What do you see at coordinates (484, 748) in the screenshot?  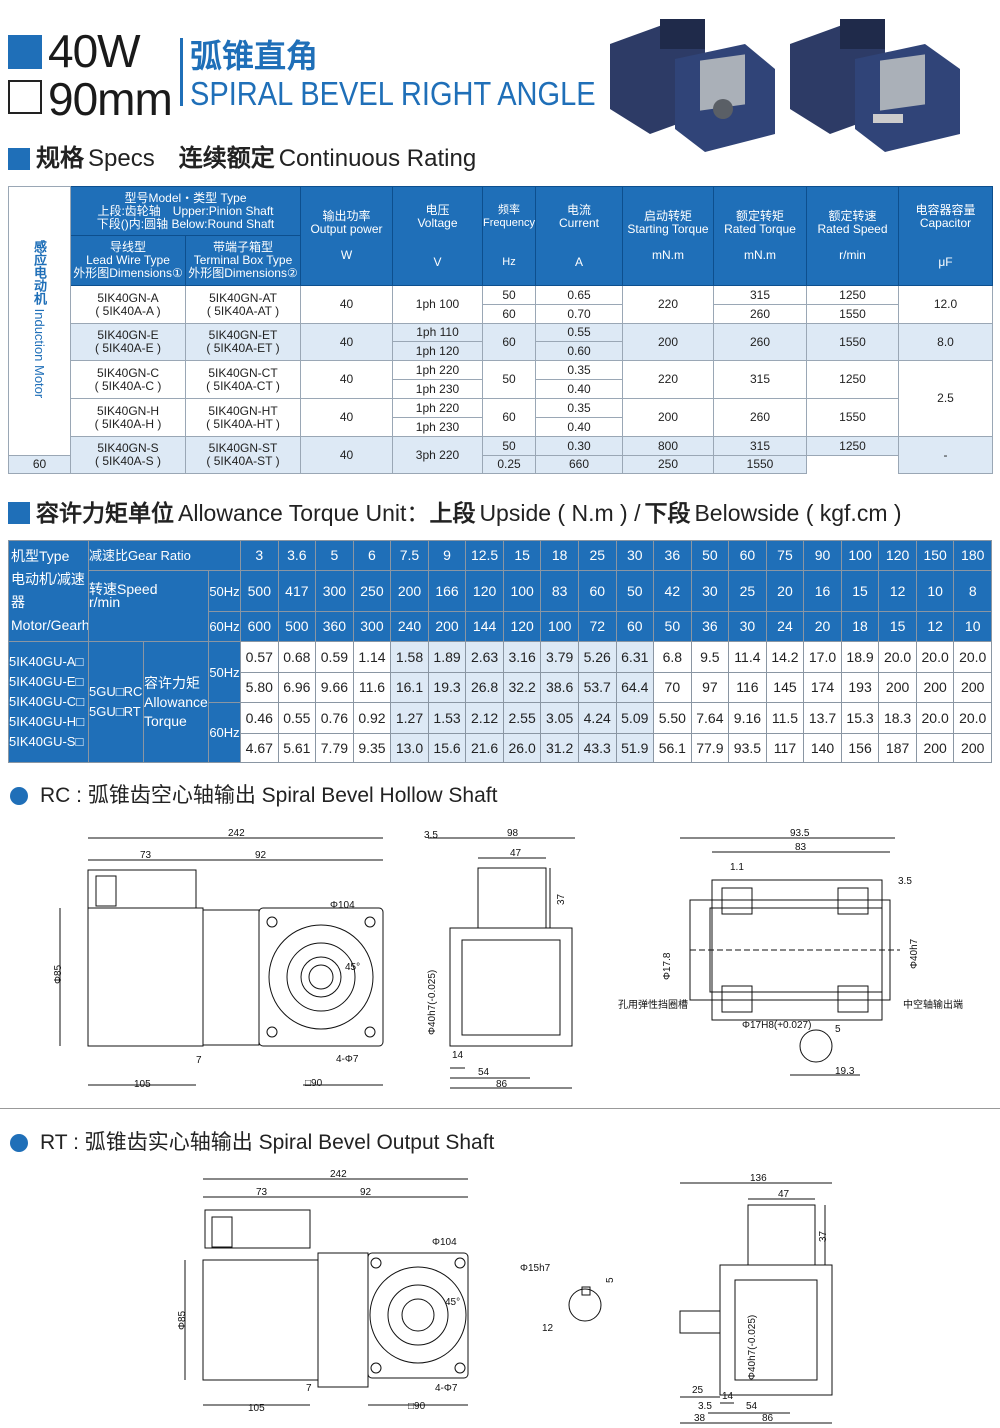 I see `torque-value-cell: 21.6` at bounding box center [484, 748].